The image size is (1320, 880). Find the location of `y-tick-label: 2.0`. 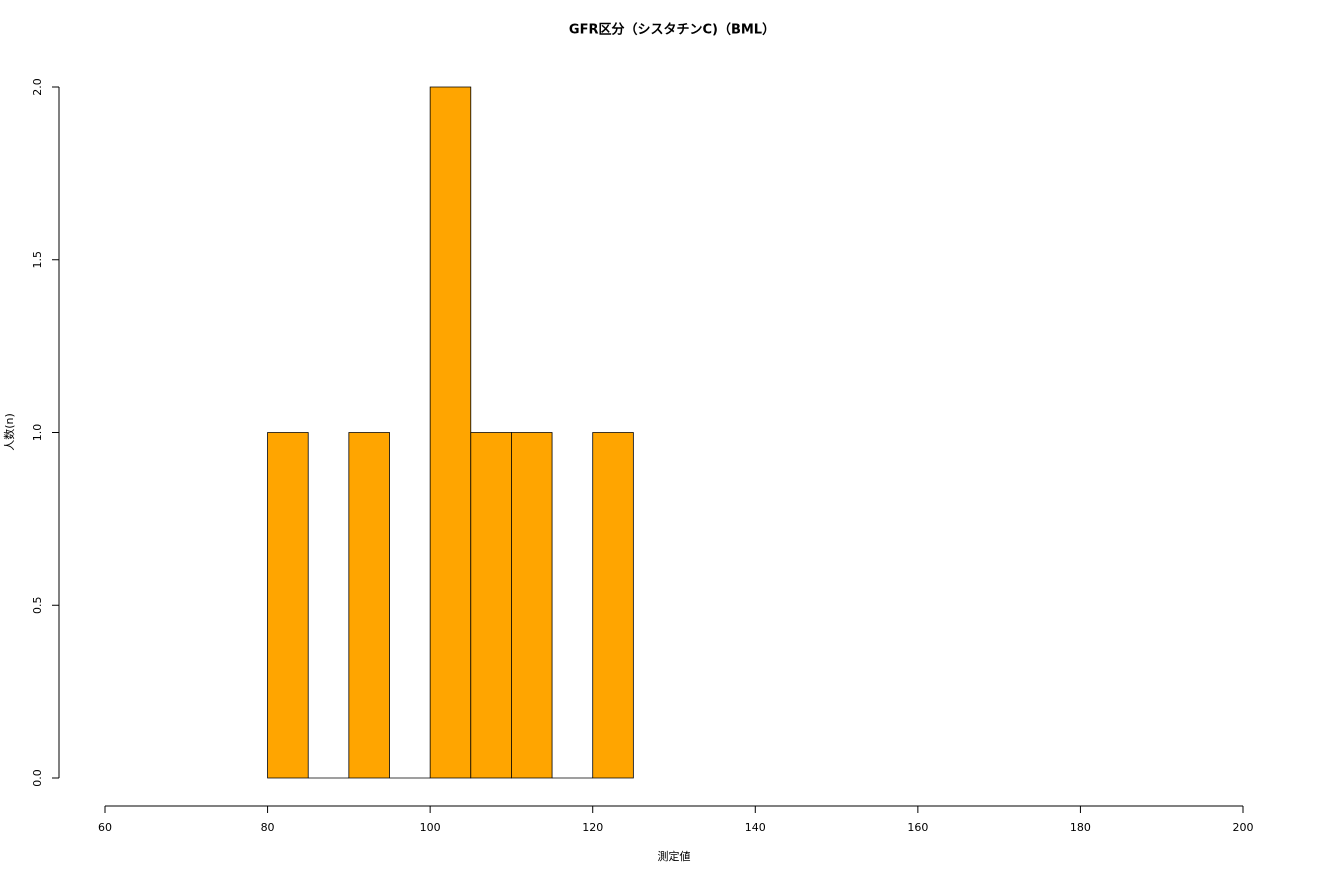

y-tick-label: 2.0 is located at coordinates (37, 87).